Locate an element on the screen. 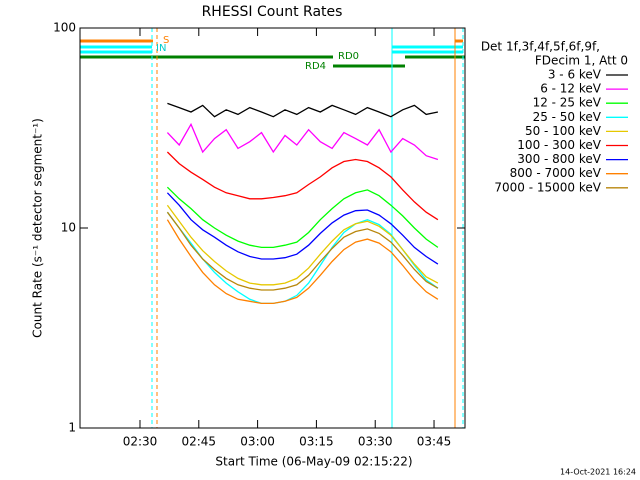  legend-label: 300 - 800 keV is located at coordinates (559, 159).